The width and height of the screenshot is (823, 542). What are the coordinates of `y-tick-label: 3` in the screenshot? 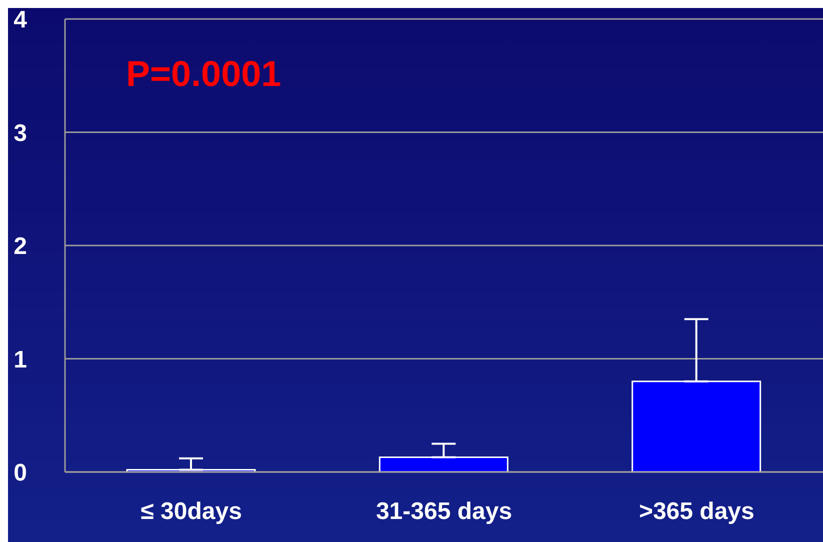 It's located at (20, 133).